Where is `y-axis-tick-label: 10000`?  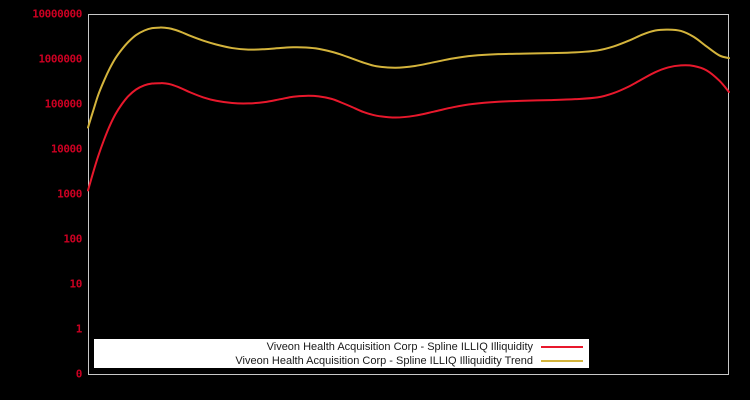 y-axis-tick-label: 10000 is located at coordinates (66, 149).